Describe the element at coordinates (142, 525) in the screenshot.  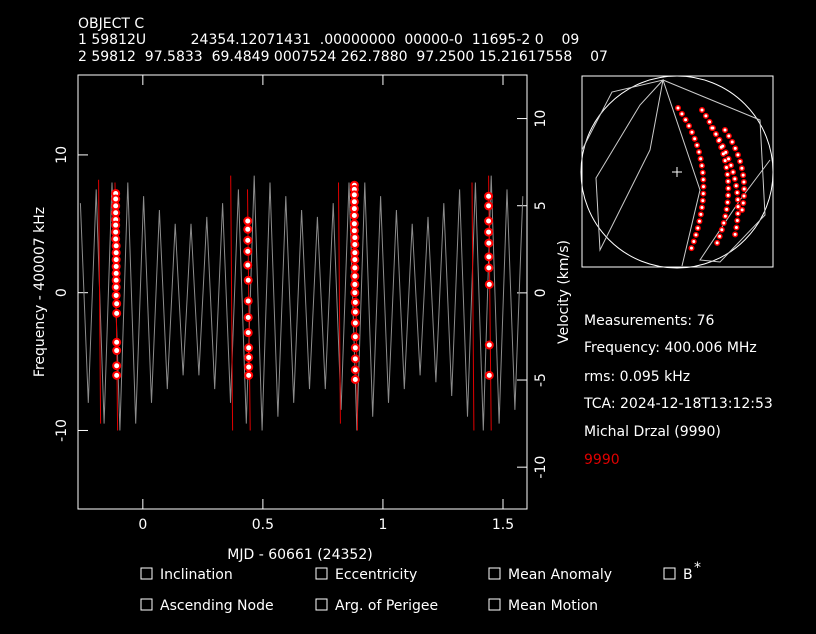
I see `x-tick-label: 0` at that location.